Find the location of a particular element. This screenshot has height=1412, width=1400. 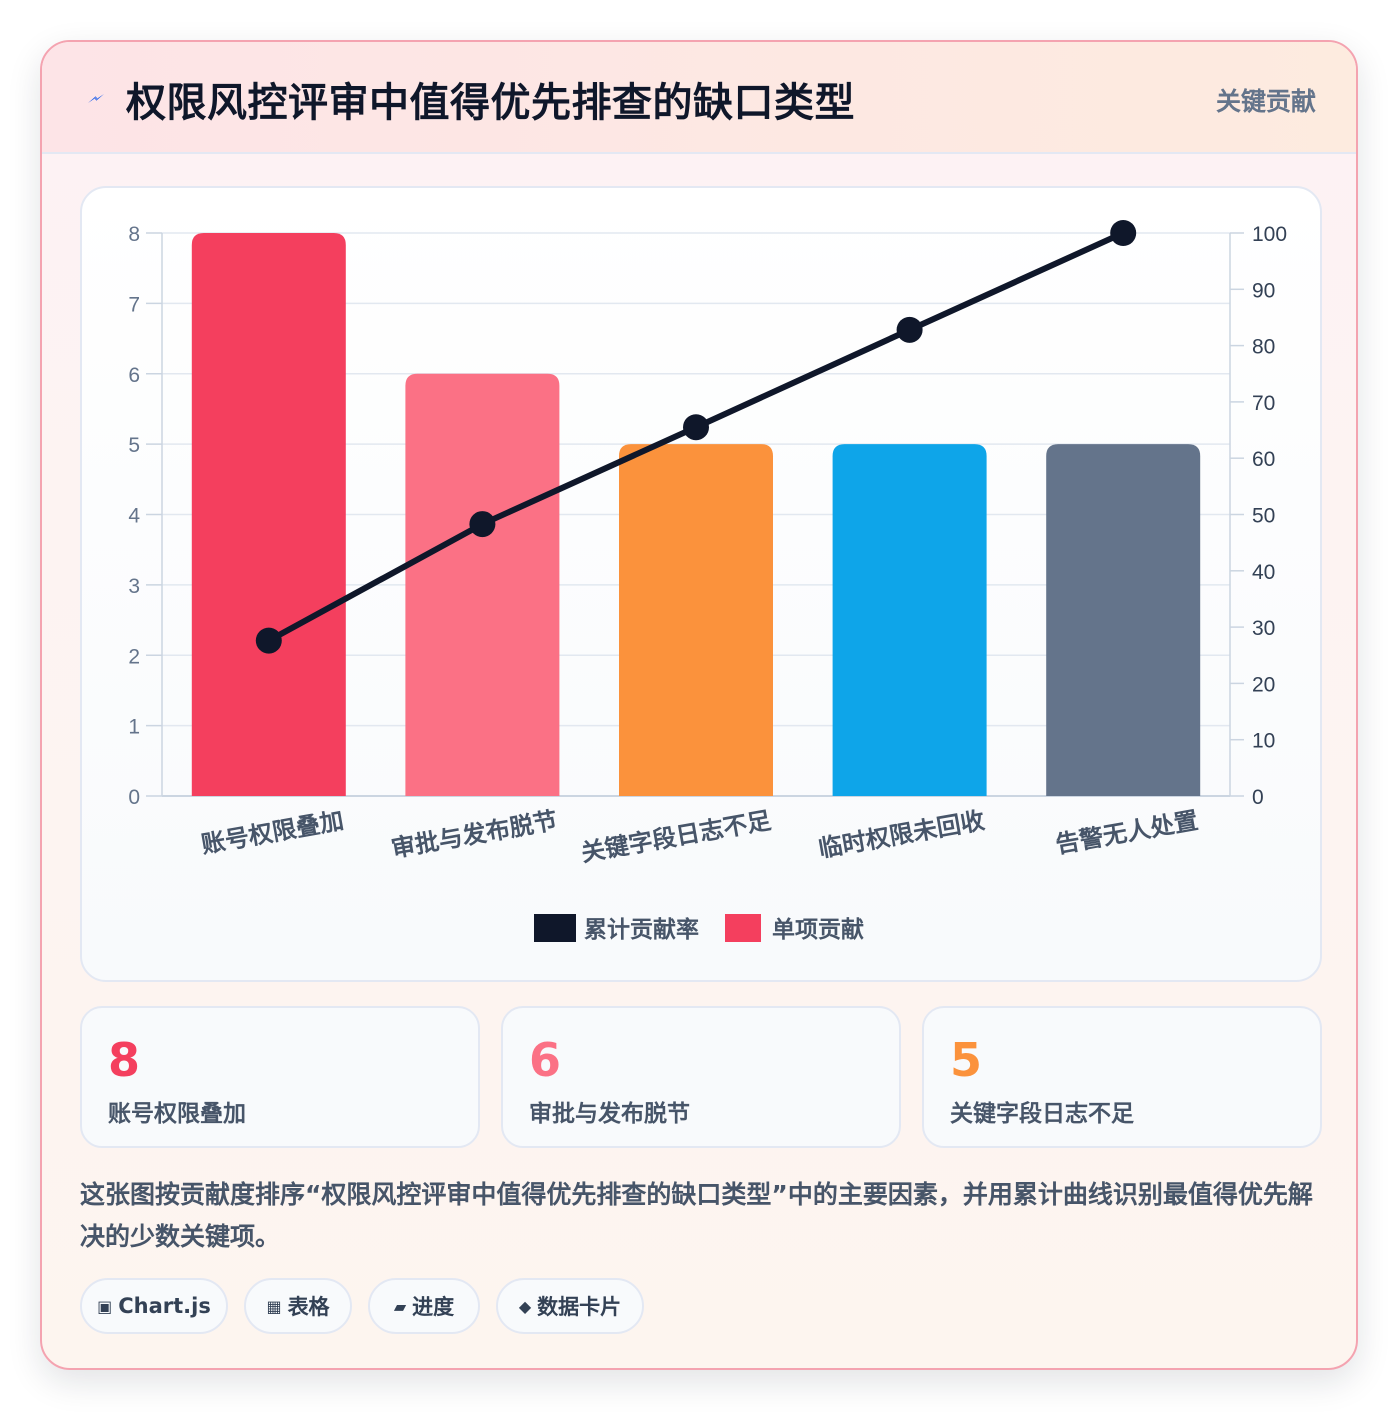

y-left-tick-label: 2 is located at coordinates (134, 656).